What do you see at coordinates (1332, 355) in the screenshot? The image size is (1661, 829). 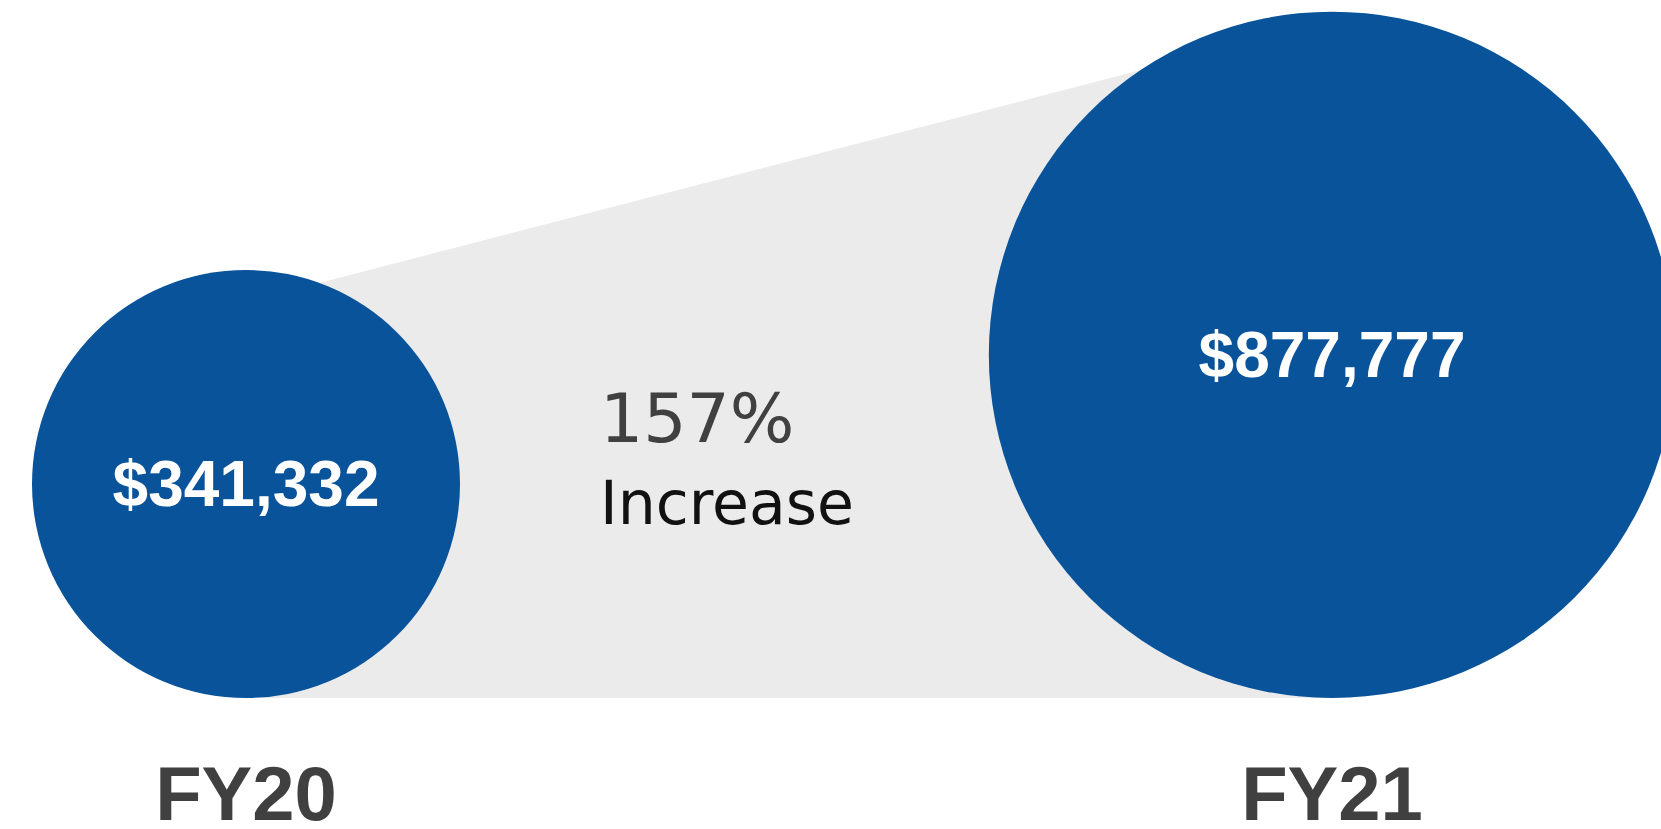 I see `data-label: $877,777` at bounding box center [1332, 355].